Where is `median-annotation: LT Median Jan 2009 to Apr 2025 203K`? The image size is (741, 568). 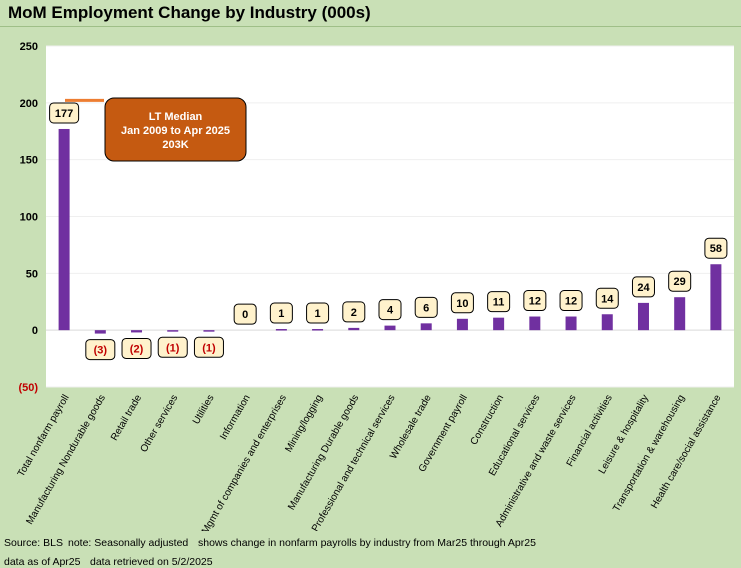 median-annotation: LT Median Jan 2009 to Apr 2025 203K is located at coordinates (156, 129).